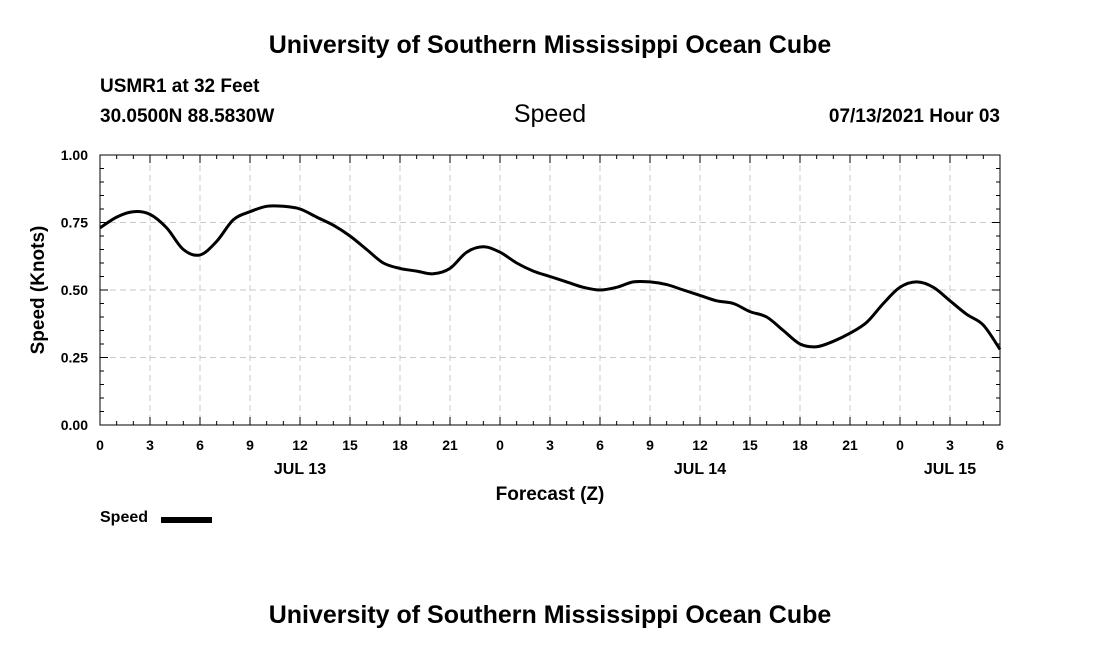 This screenshot has height=650, width=1100. I want to click on legend-label: Speed, so click(124, 517).